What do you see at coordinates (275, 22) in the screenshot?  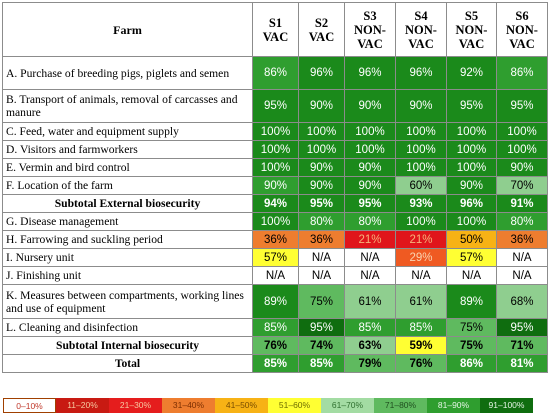 I see `column-id: S1` at bounding box center [275, 22].